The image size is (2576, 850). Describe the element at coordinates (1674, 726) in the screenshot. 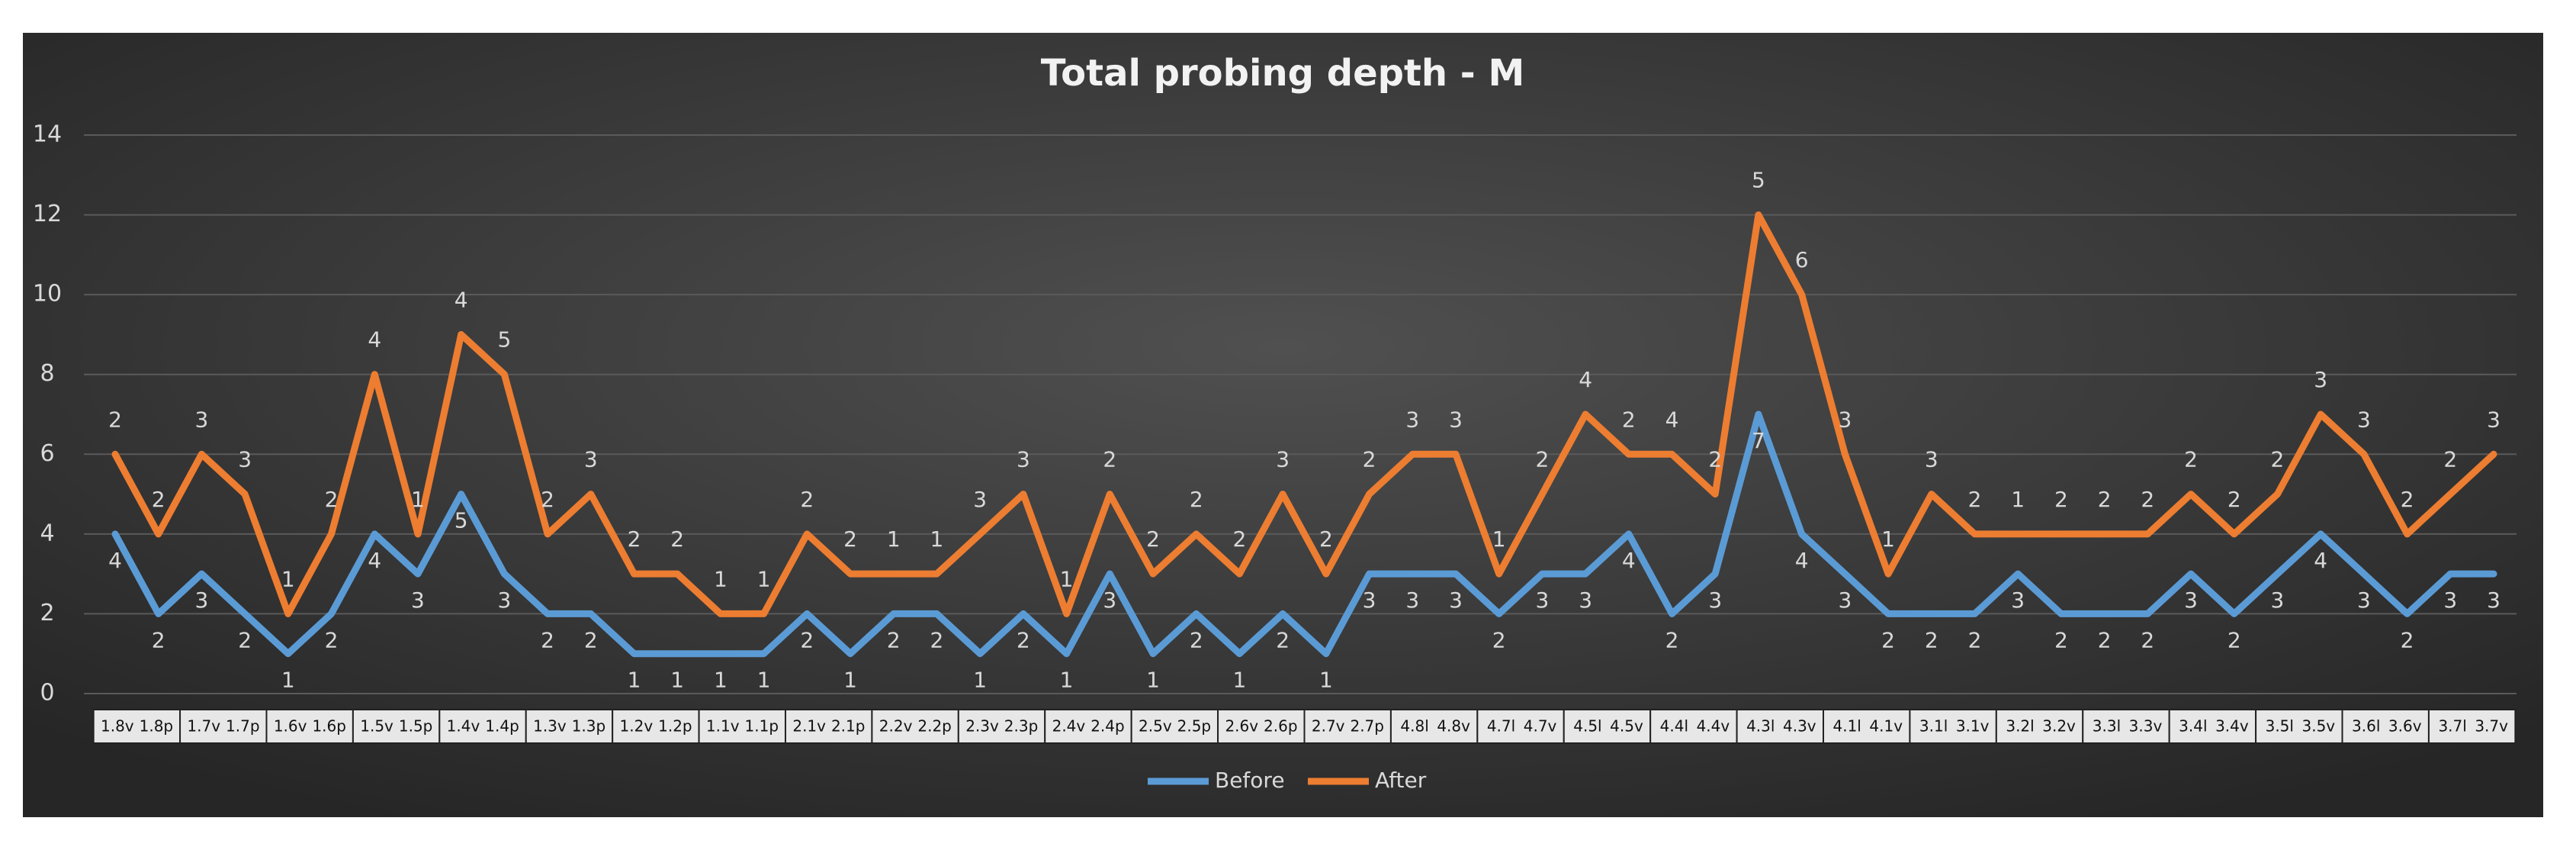

I see `x-tick-label: 4.4l` at that location.